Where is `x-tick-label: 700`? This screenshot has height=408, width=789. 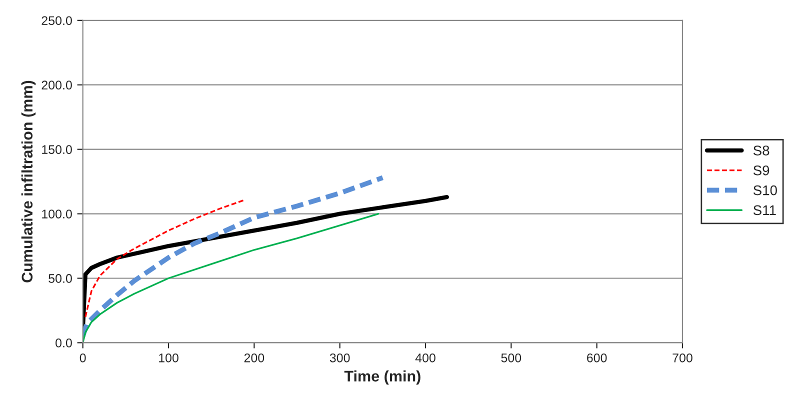 x-tick-label: 700 is located at coordinates (682, 357).